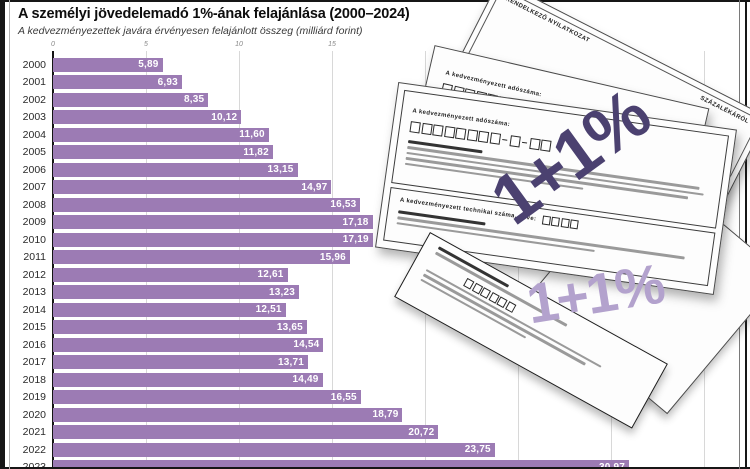 This screenshot has height=469, width=750. Describe the element at coordinates (34, 309) in the screenshot. I see `year-label: 2014` at that location.